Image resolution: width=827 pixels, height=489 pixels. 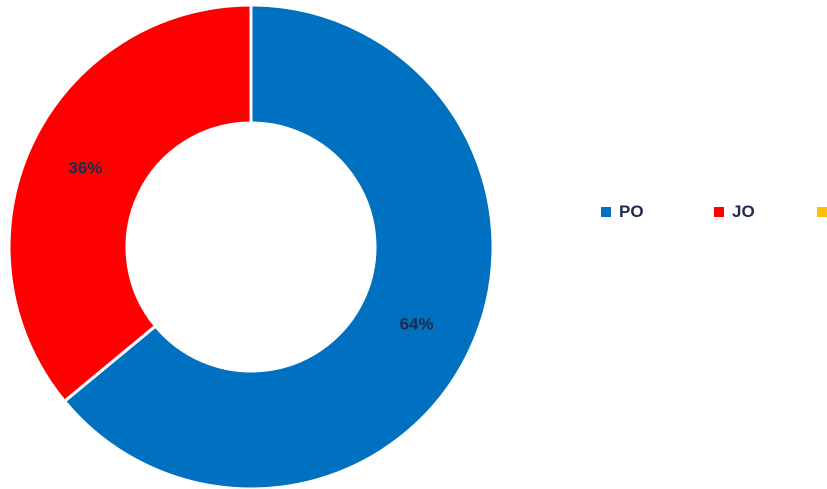 What do you see at coordinates (743, 211) in the screenshot?
I see `legend-label-jo: JO` at bounding box center [743, 211].